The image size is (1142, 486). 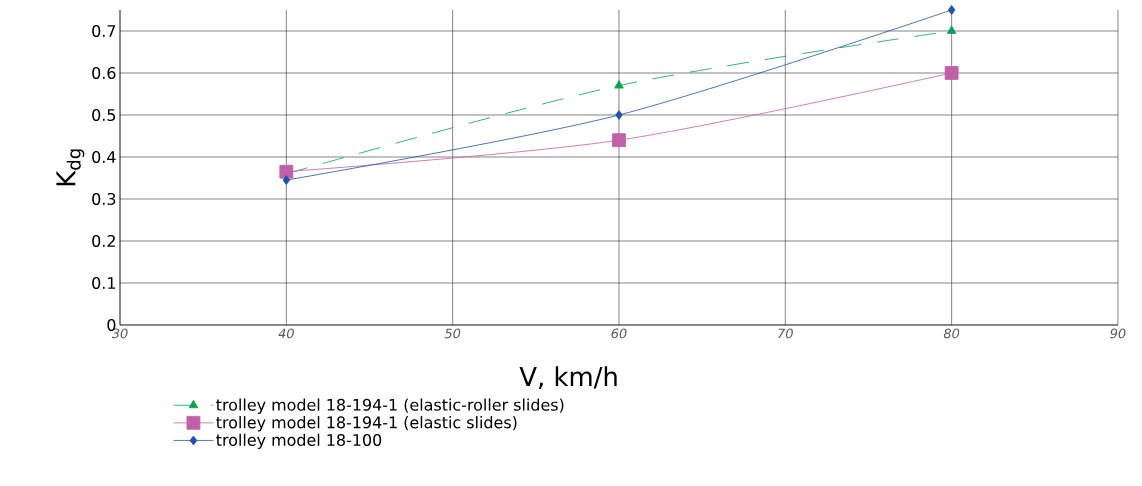 I want to click on x-tick-label: 70, so click(x=785, y=333).